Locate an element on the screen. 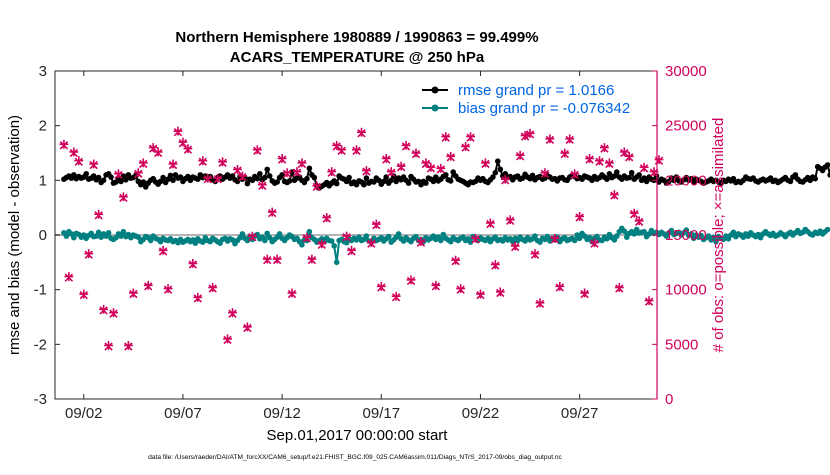 This screenshot has height=475, width=830. legend-entry-bias: bias grand pr = -0.076342 is located at coordinates (526, 108).